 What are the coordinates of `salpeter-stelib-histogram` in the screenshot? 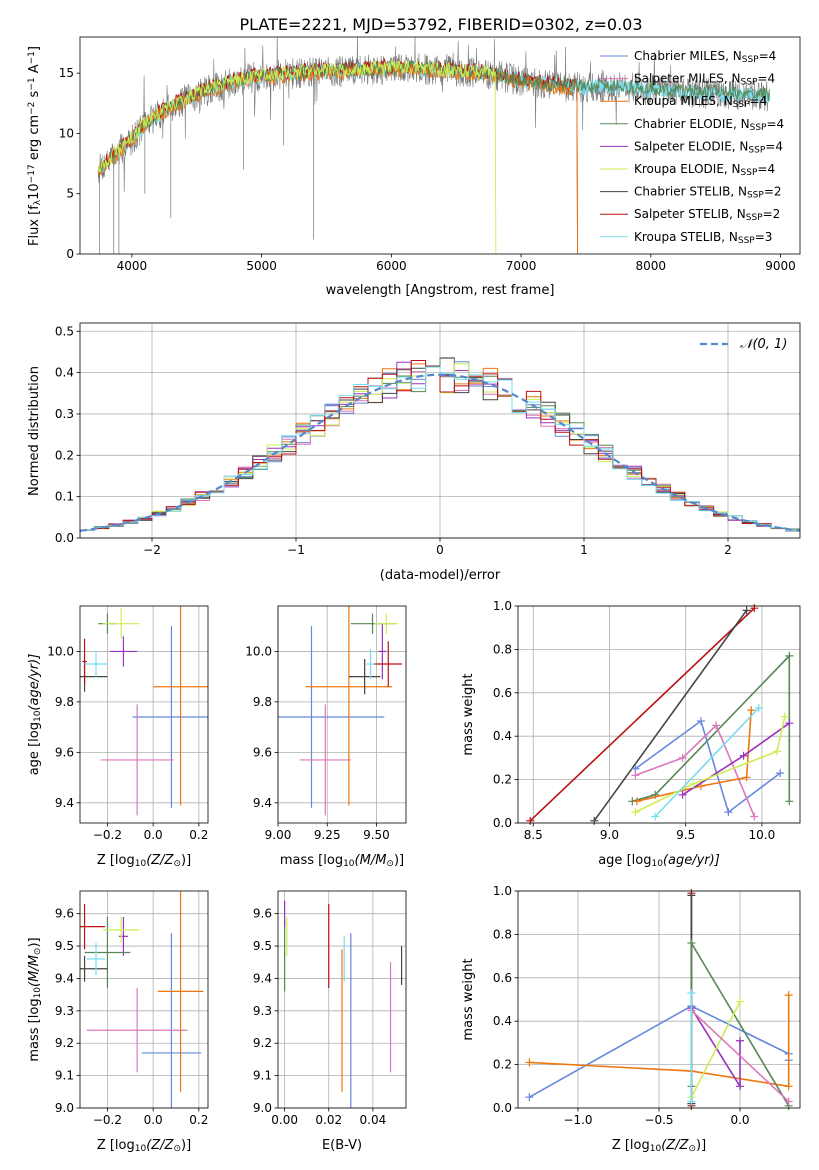 It's located at (440, 449).